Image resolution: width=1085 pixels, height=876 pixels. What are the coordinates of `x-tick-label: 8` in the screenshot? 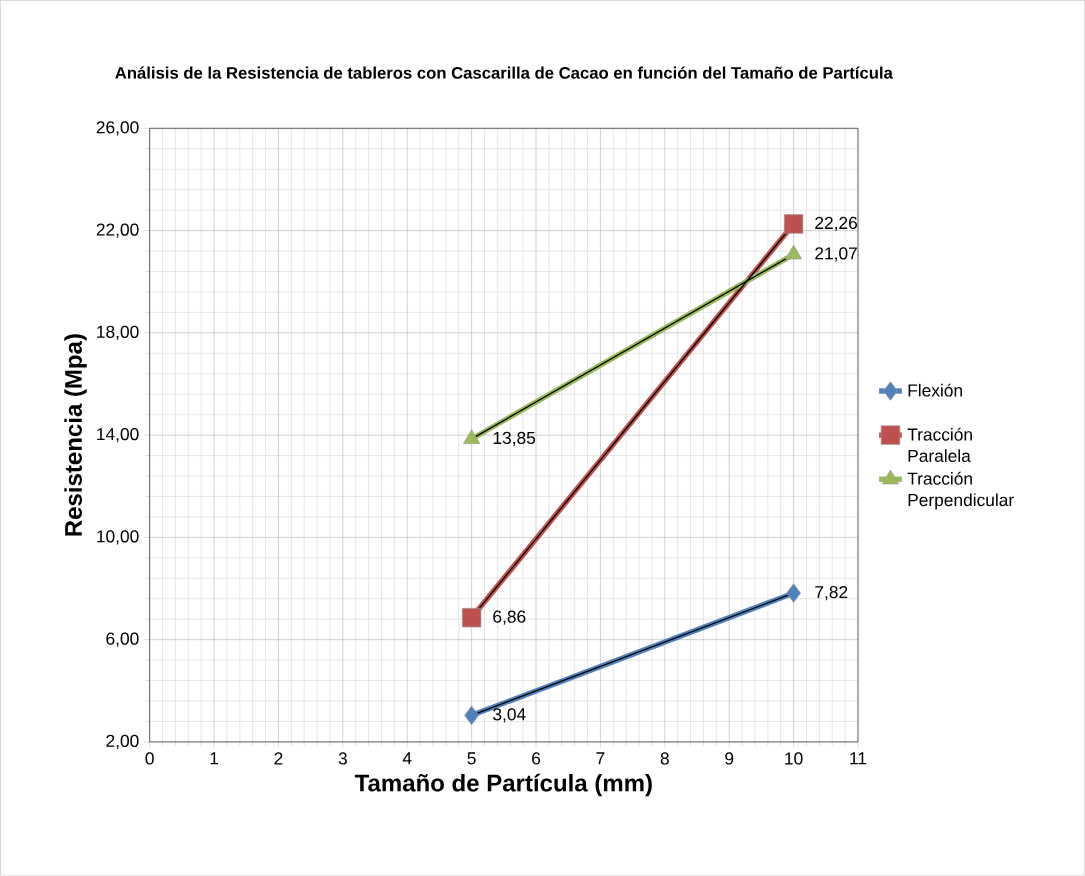 It's located at (664, 758).